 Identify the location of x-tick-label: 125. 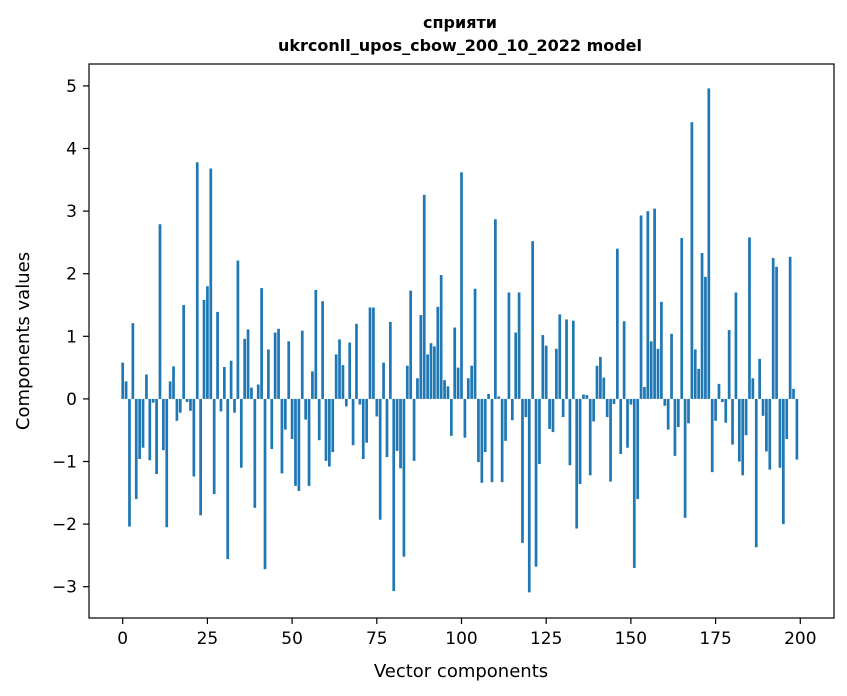
(546, 639).